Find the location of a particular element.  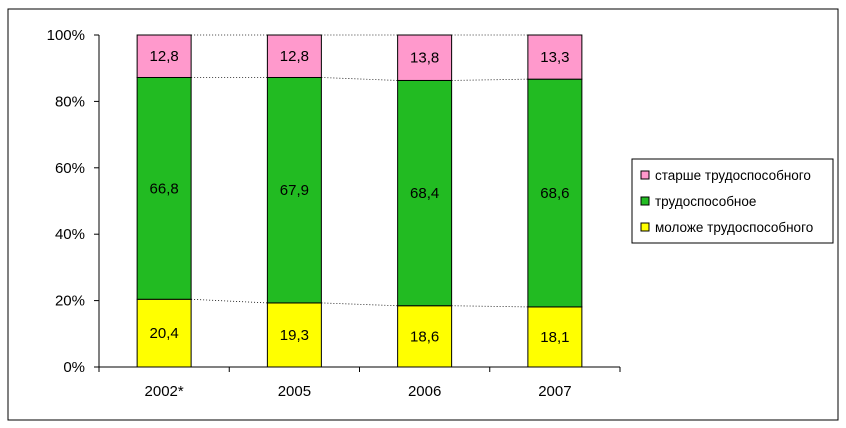

data-label: 66,8 is located at coordinates (164, 188).